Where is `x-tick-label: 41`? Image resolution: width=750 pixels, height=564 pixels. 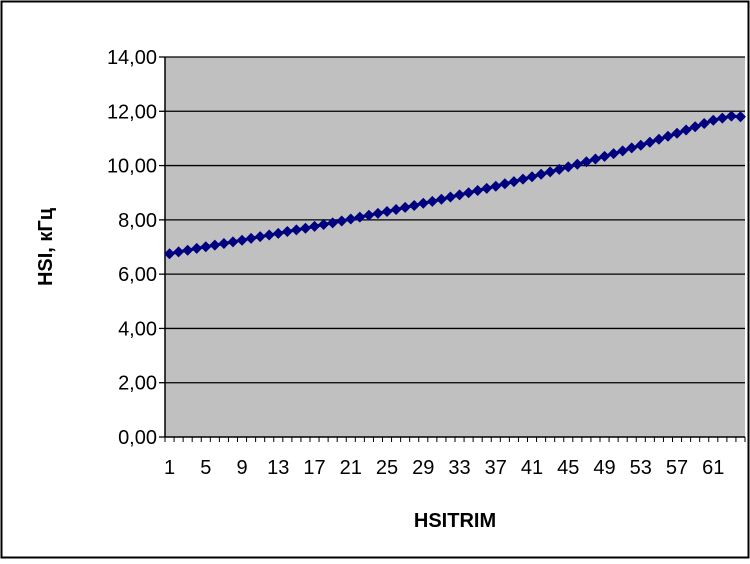 x-tick-label: 41 is located at coordinates (532, 468).